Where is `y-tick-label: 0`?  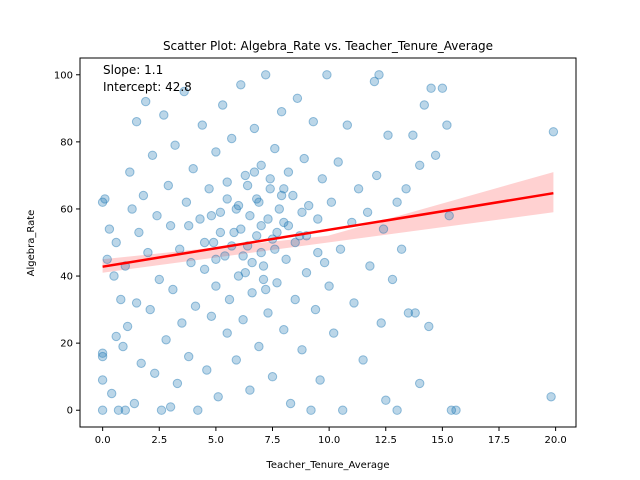 y-tick-label: 0 is located at coordinates (70, 411).